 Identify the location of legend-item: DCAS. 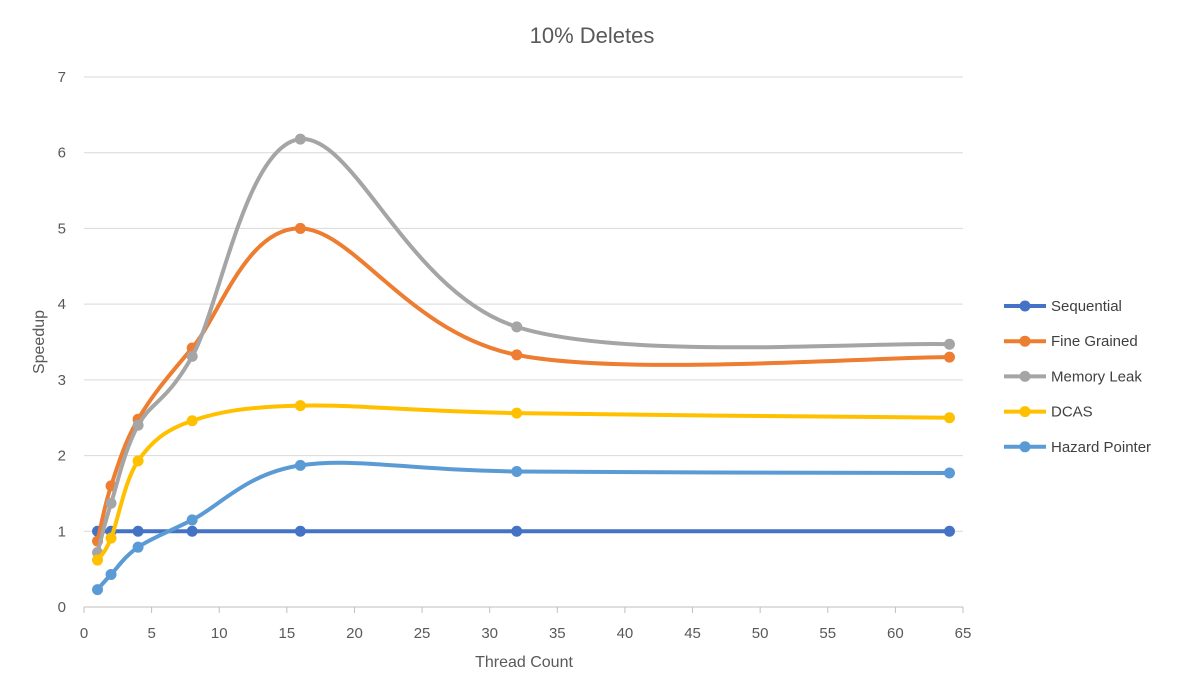
(1048, 412).